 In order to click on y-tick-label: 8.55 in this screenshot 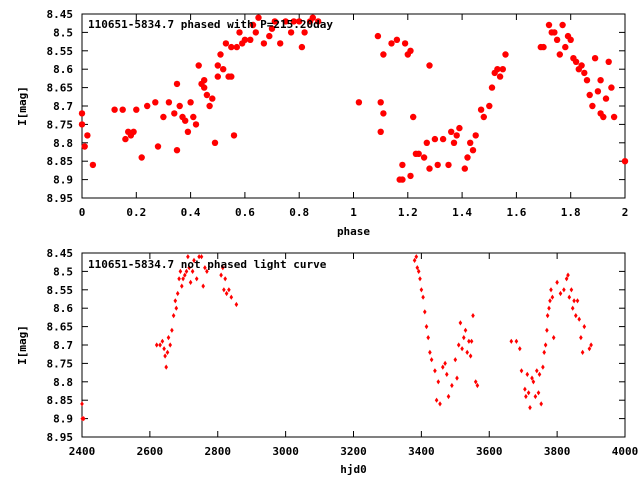, I will do `click(60, 51)`.